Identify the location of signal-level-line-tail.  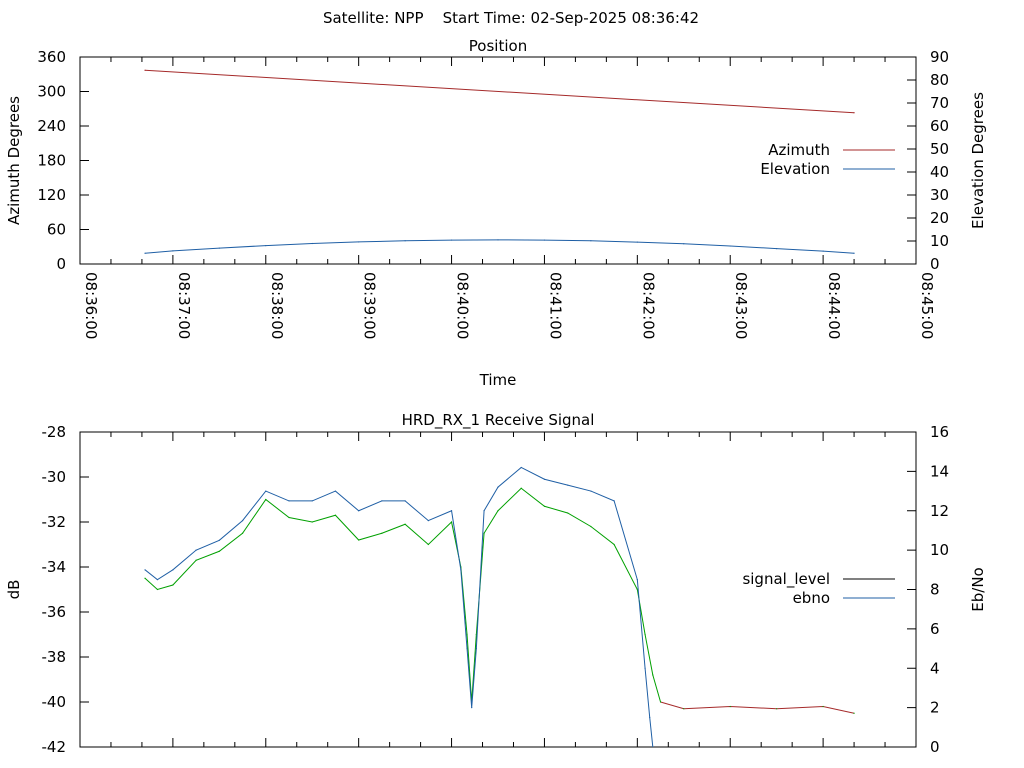
(757, 707).